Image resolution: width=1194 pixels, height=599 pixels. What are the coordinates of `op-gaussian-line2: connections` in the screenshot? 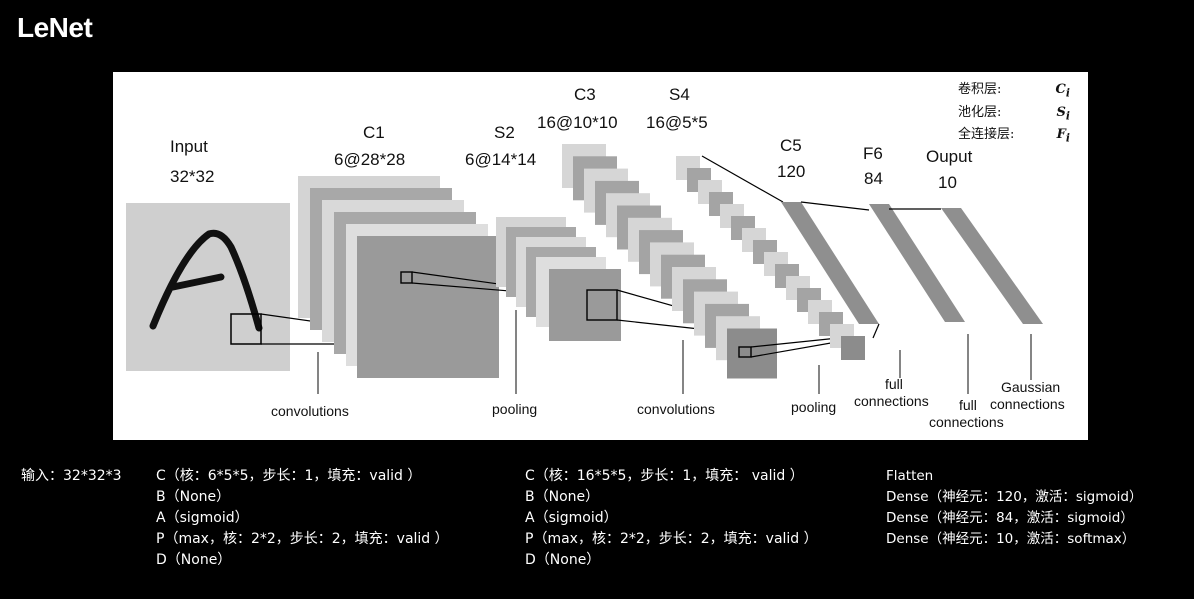 It's located at (1027, 404).